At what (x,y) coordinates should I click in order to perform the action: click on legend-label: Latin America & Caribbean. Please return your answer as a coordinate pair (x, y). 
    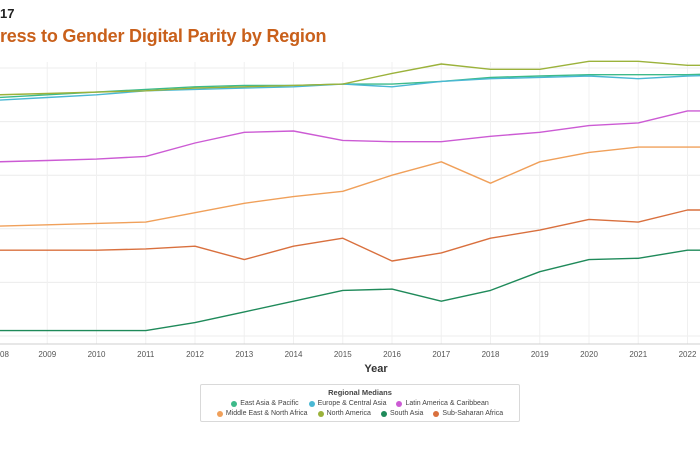
    Looking at the image, I should click on (447, 403).